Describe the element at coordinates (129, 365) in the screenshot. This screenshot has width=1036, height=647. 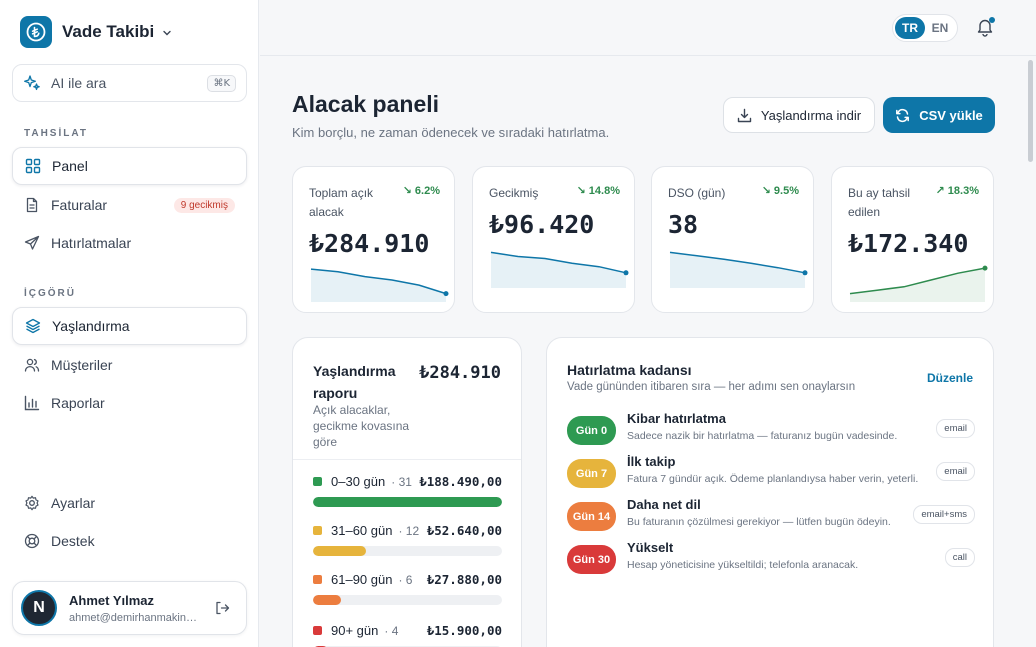
I see `sidebar-item-customers: Müşteriler` at that location.